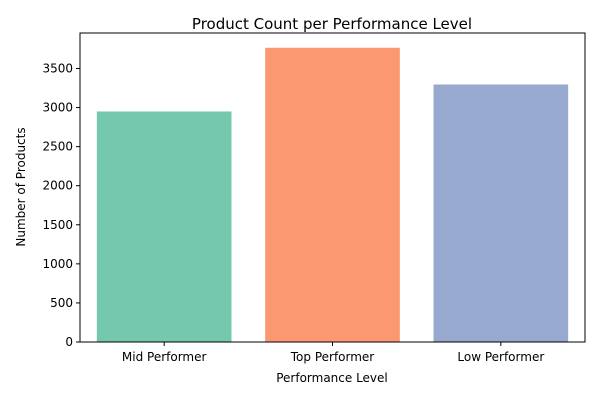 This screenshot has width=600, height=400. What do you see at coordinates (332, 378) in the screenshot?
I see `x-axis-label: Performance Level` at bounding box center [332, 378].